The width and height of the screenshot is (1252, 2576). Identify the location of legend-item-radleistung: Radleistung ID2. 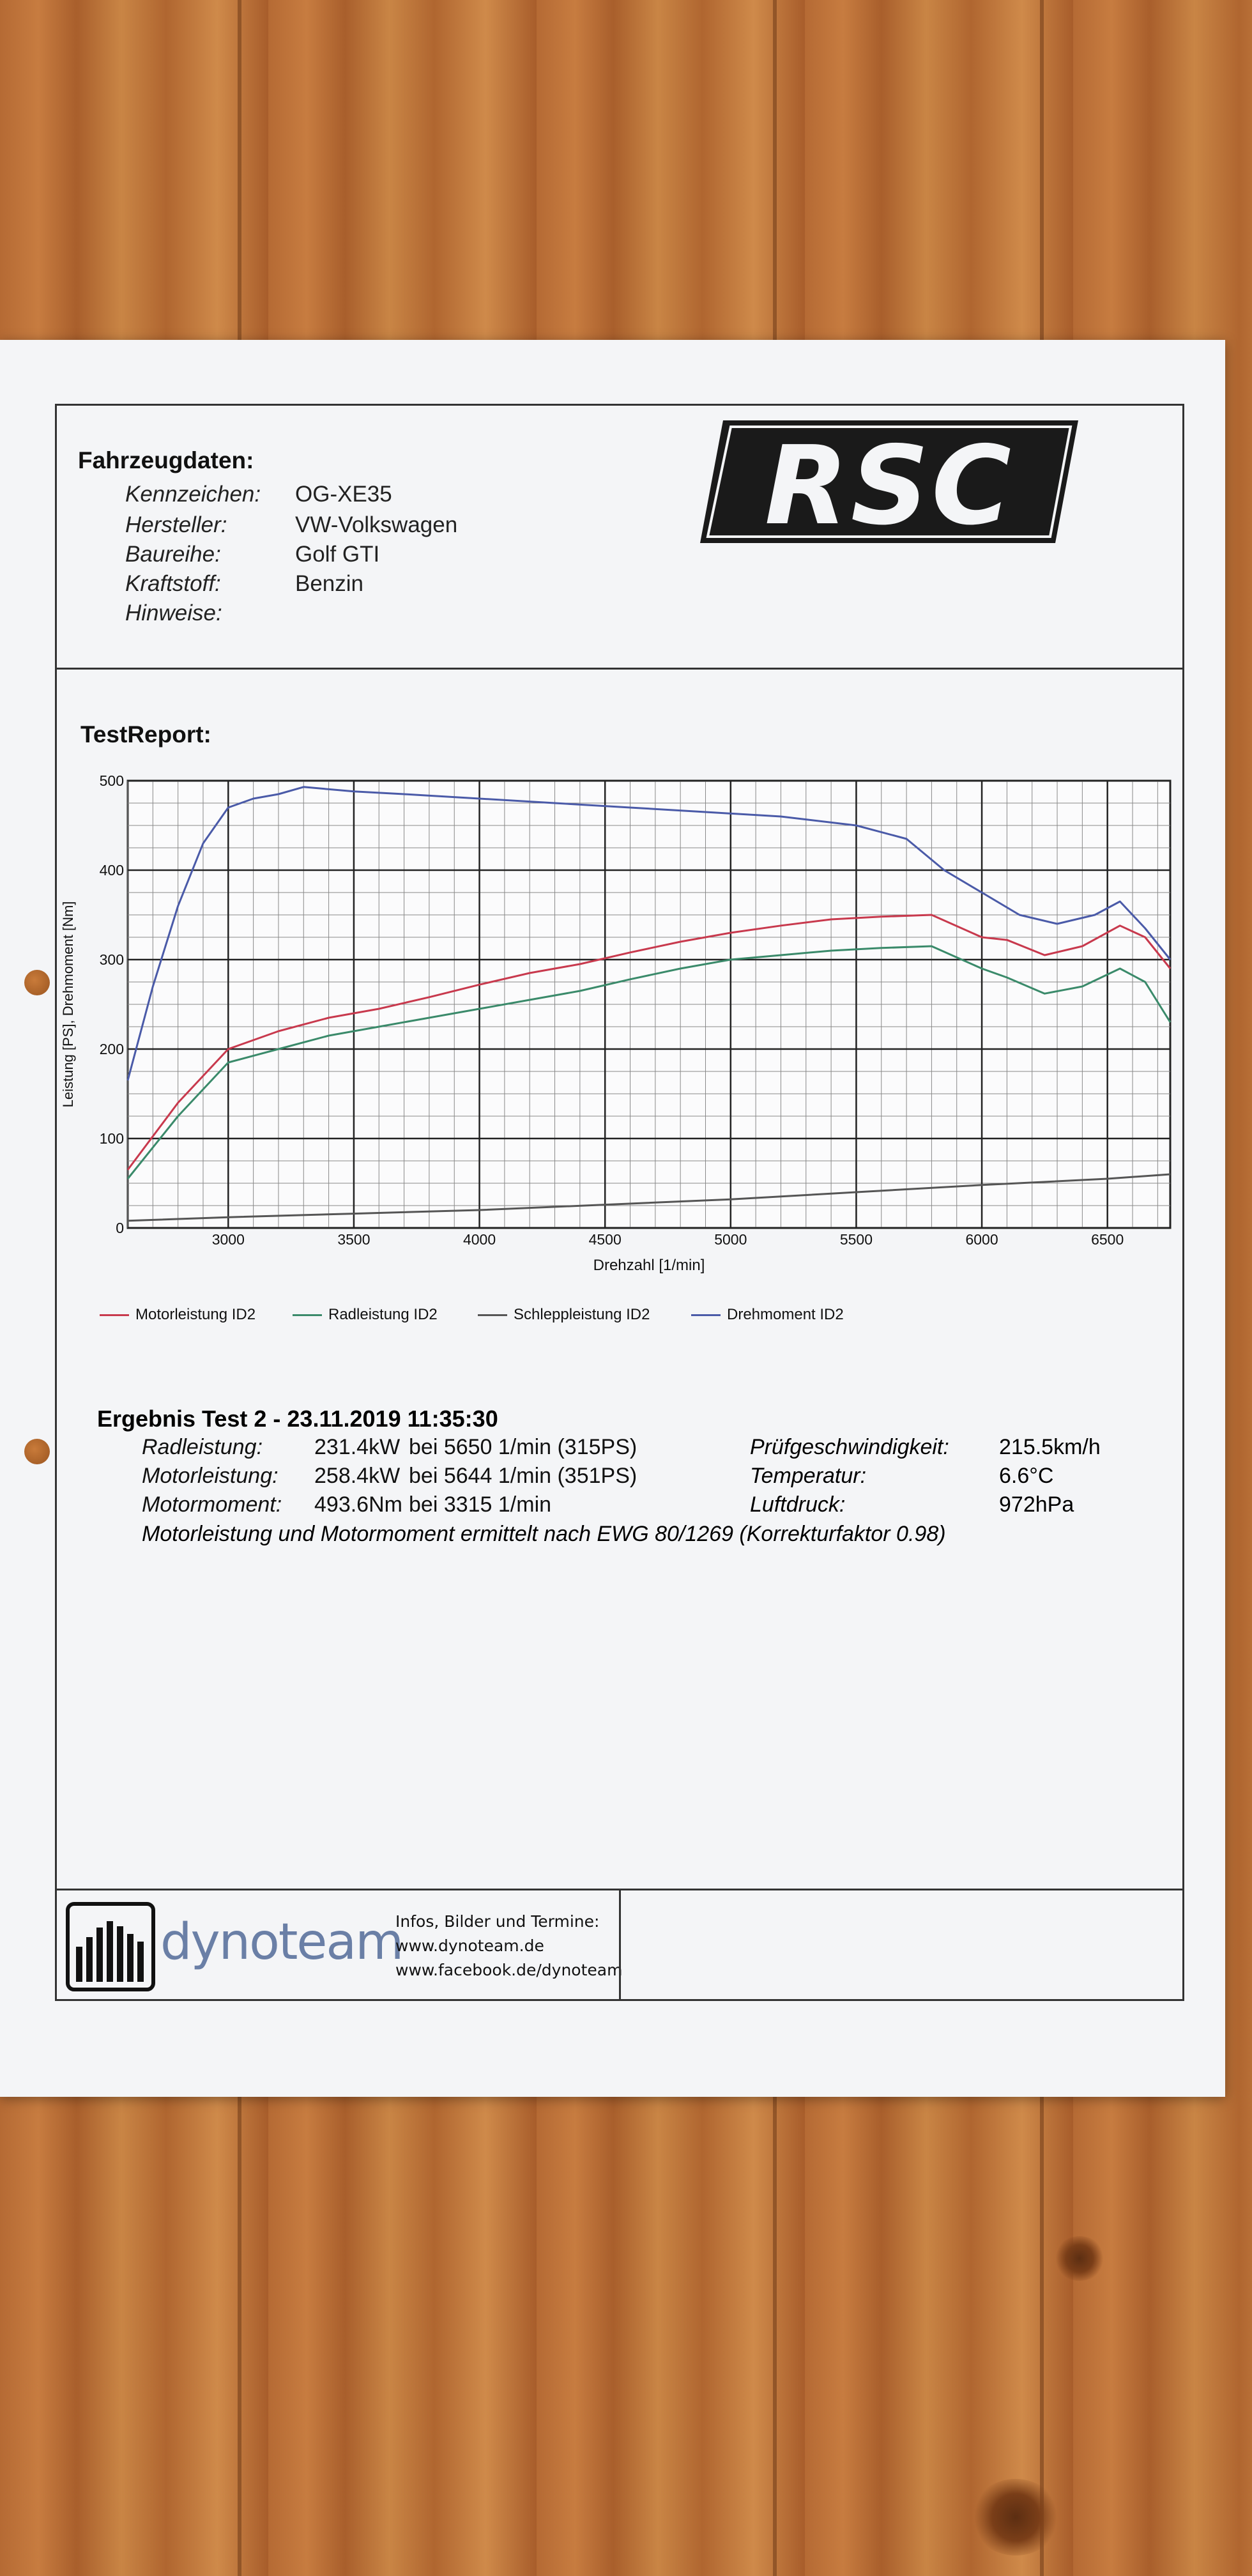
(365, 1315).